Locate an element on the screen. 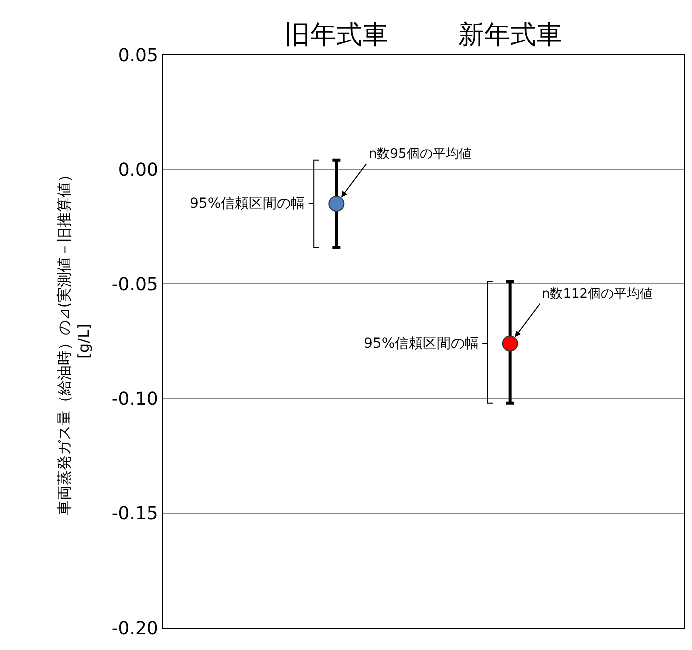  x-tick-label: 新年式車 is located at coordinates (510, 35).